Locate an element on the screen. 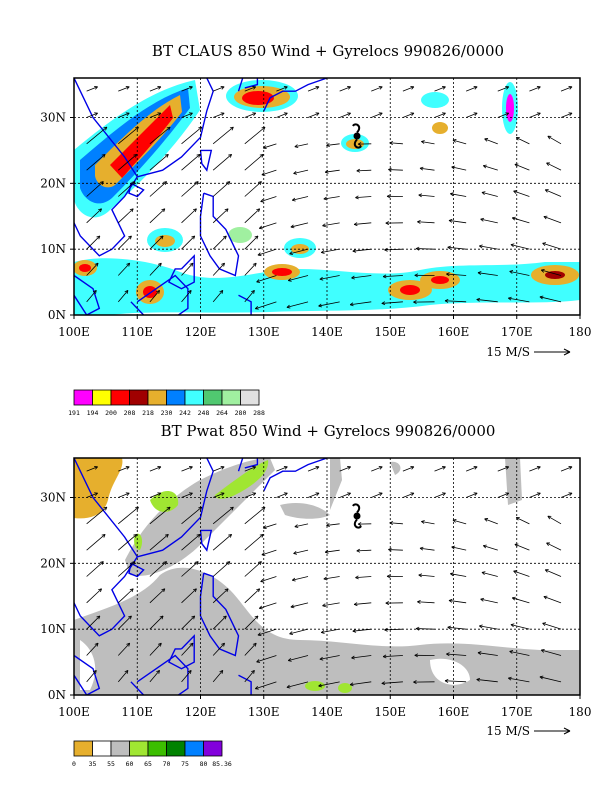 This screenshot has width=612, height=792. y-tick-label: 10N is located at coordinates (53, 249).